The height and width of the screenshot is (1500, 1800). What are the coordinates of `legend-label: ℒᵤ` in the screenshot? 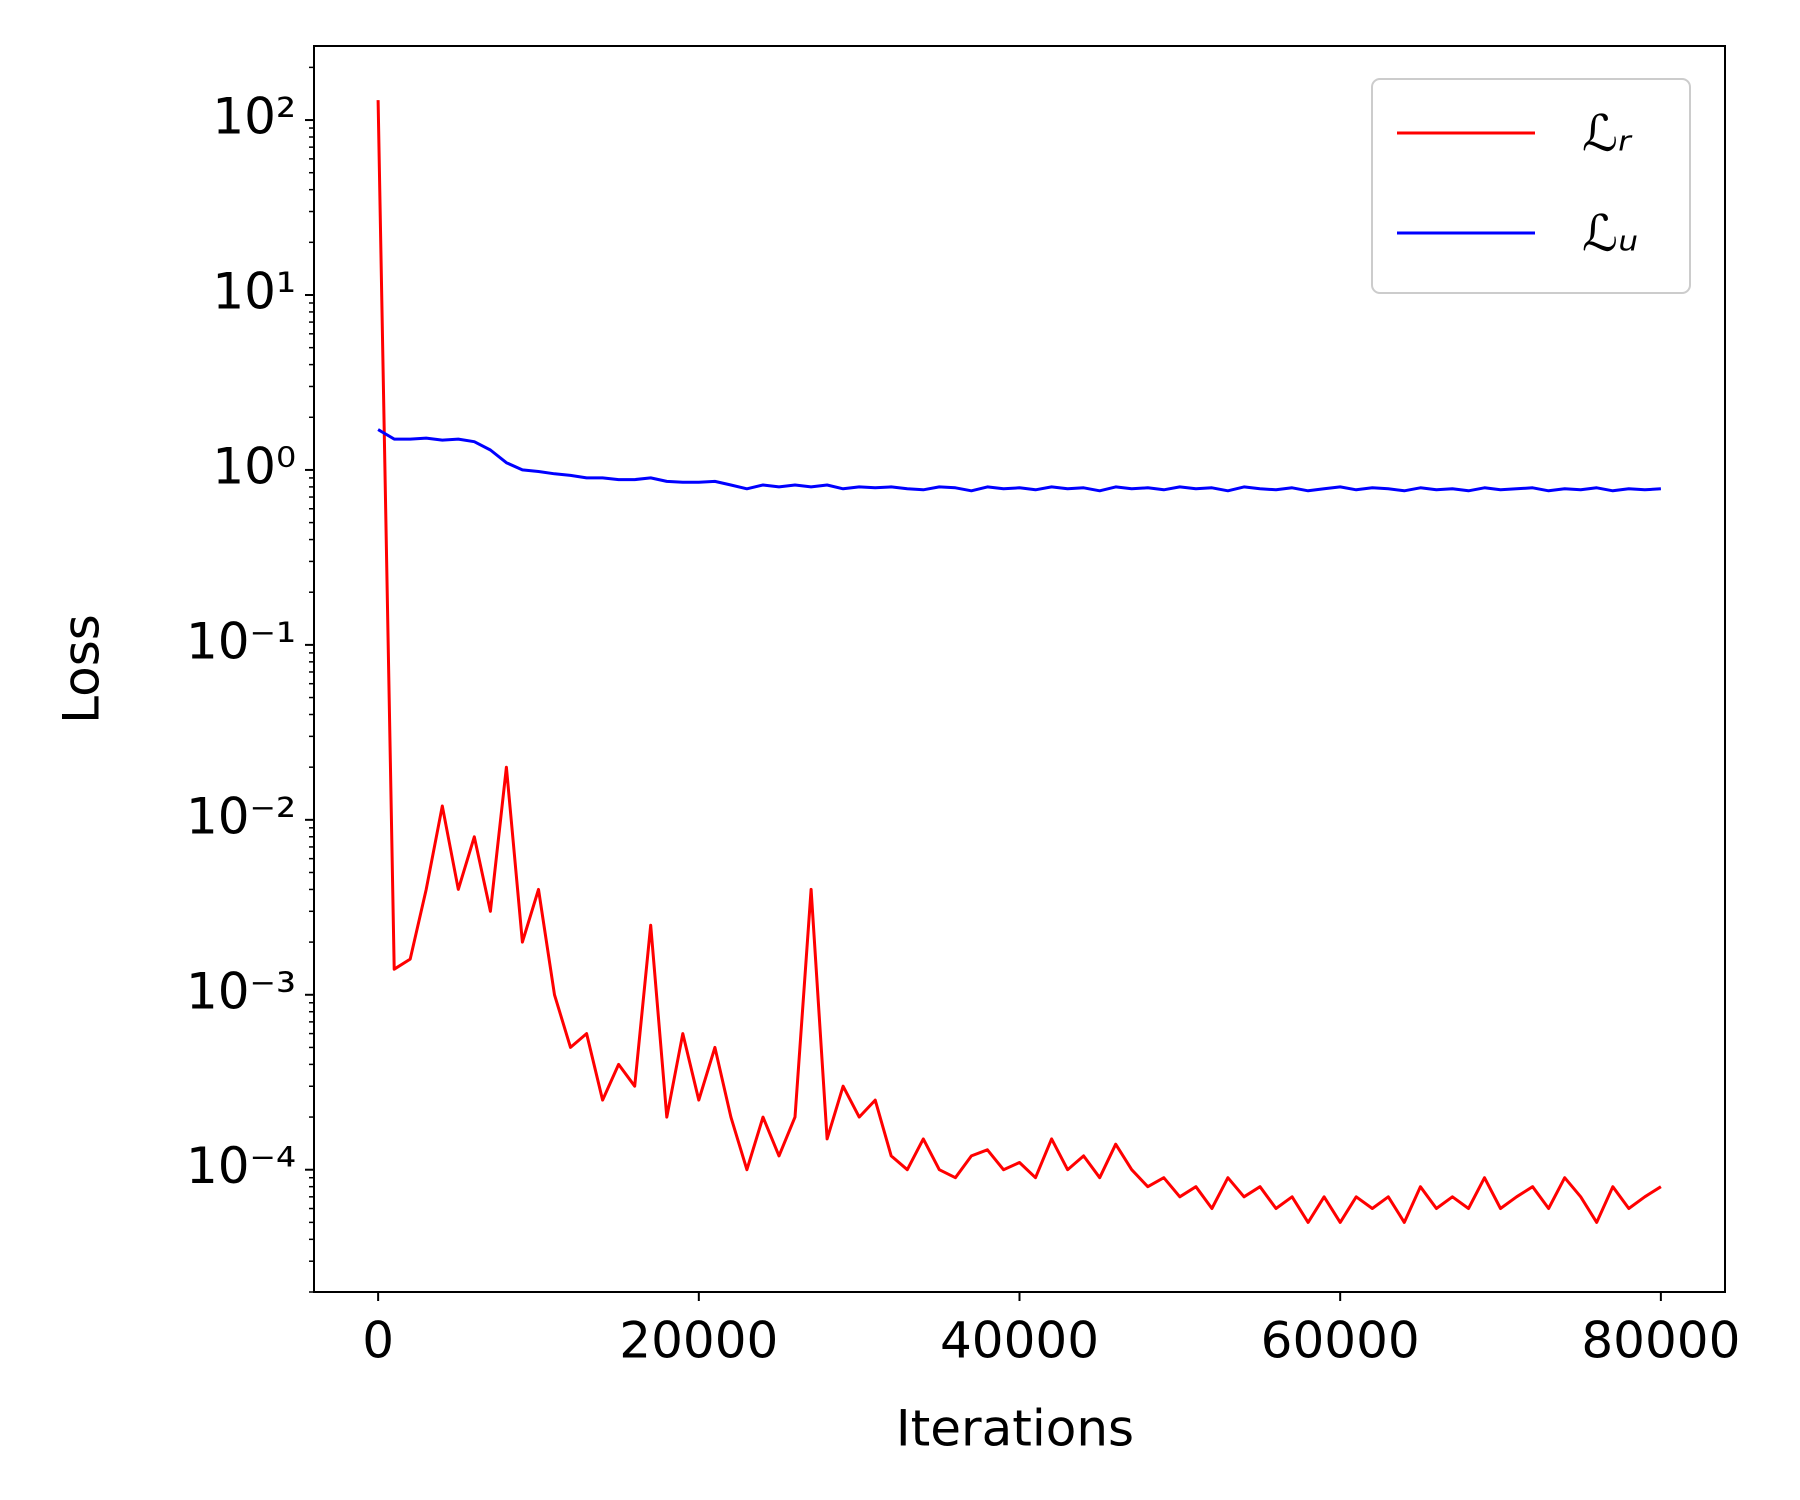 It's located at (1610, 234).